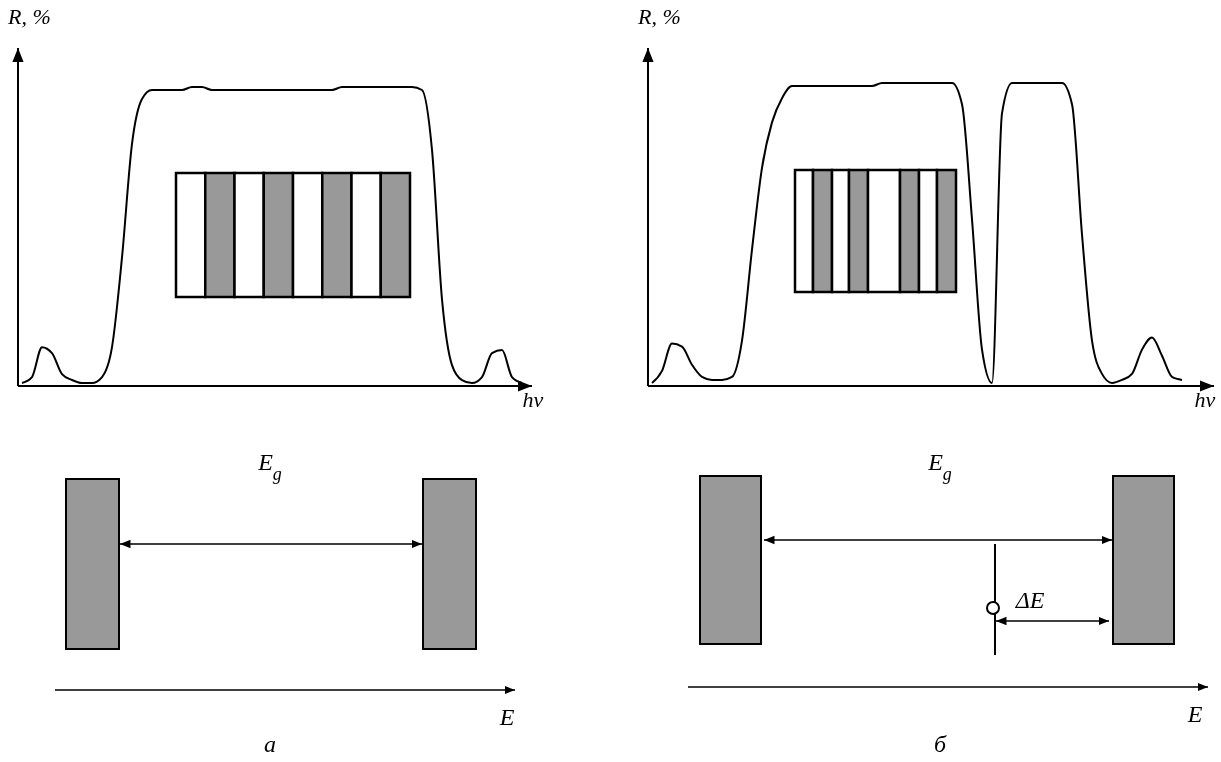  I want to click on text: ΔE, so click(1029, 600).